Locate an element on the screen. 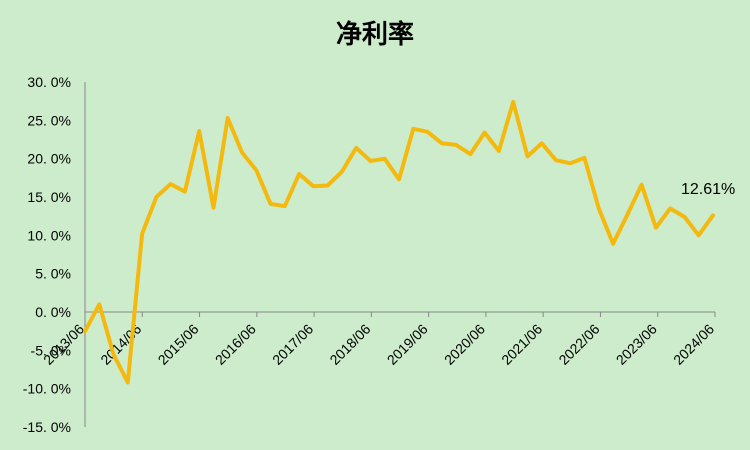 This screenshot has height=450, width=750. x-tick-label: 2024/06 is located at coordinates (693, 344).